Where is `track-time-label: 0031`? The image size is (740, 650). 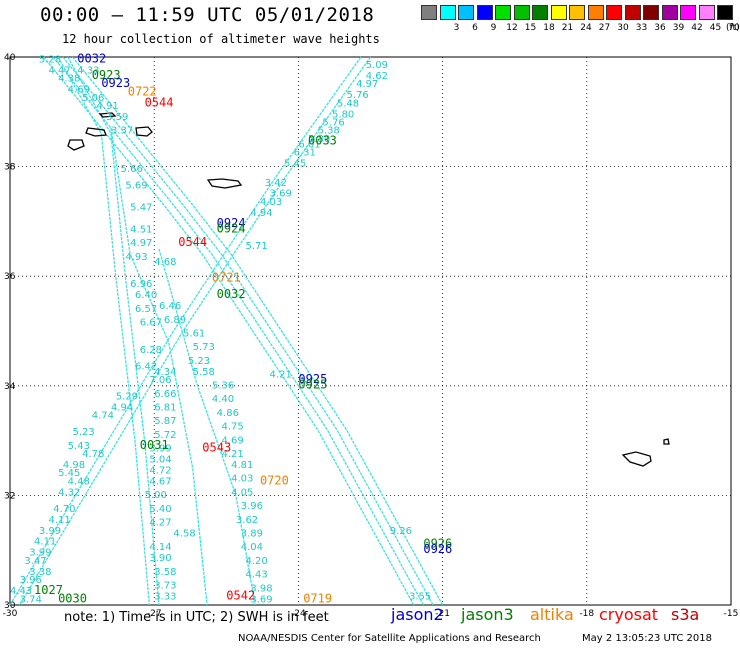 track-time-label: 0031 is located at coordinates (154, 445).